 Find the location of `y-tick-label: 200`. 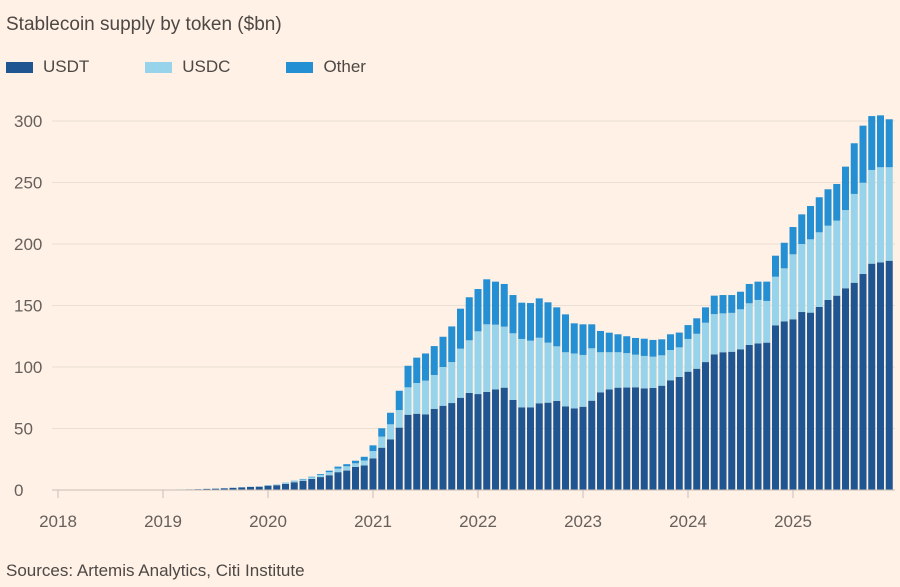

y-tick-label: 200 is located at coordinates (28, 244).